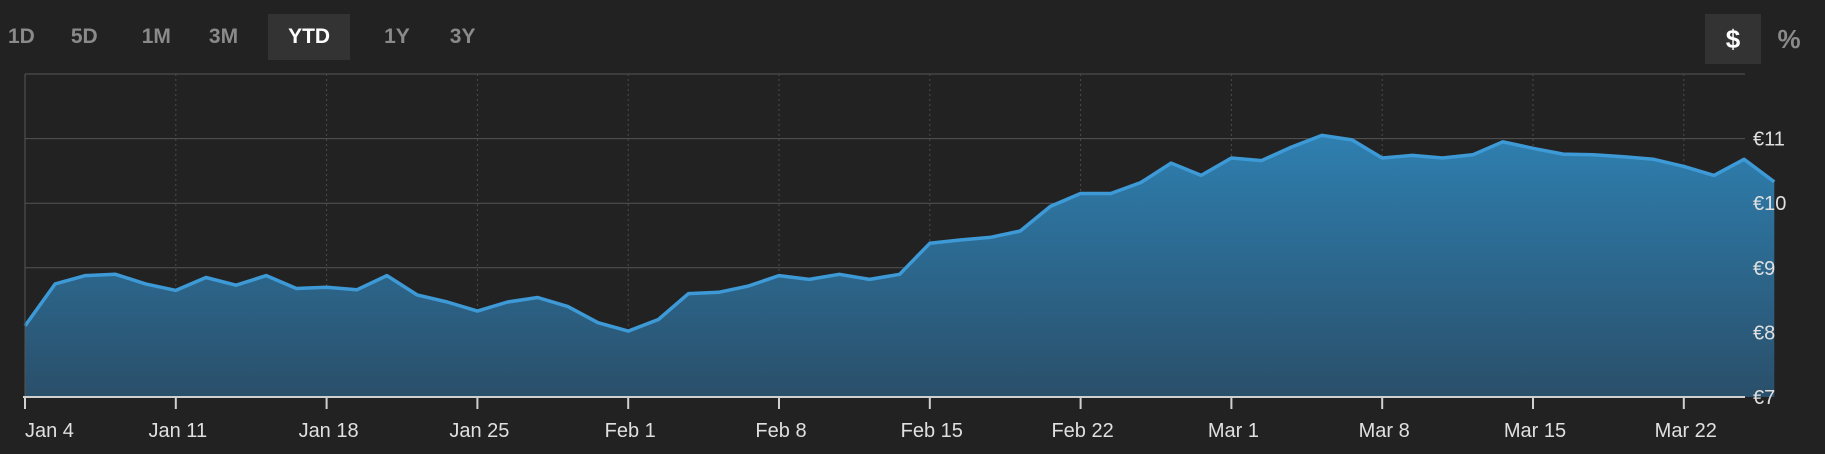  What do you see at coordinates (1764, 269) in the screenshot?
I see `y-tick-label: €9` at bounding box center [1764, 269].